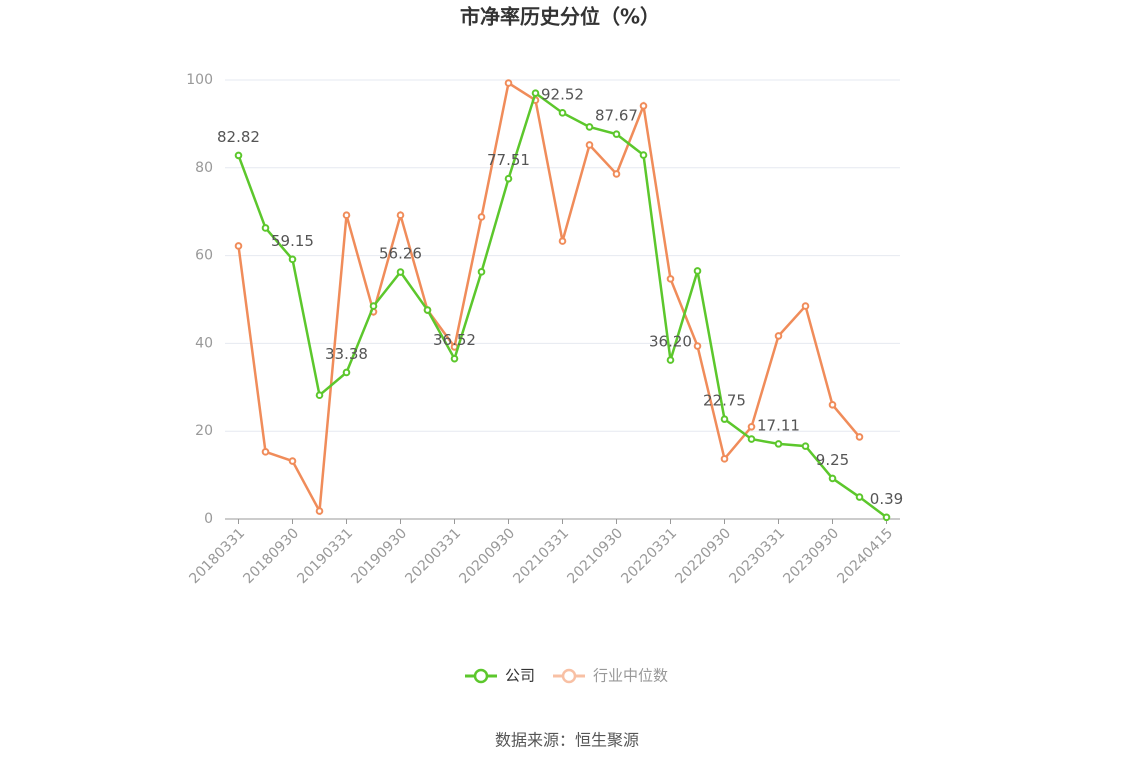 The height and width of the screenshot is (766, 1134). I want to click on y-tick-label: 80, so click(204, 168).